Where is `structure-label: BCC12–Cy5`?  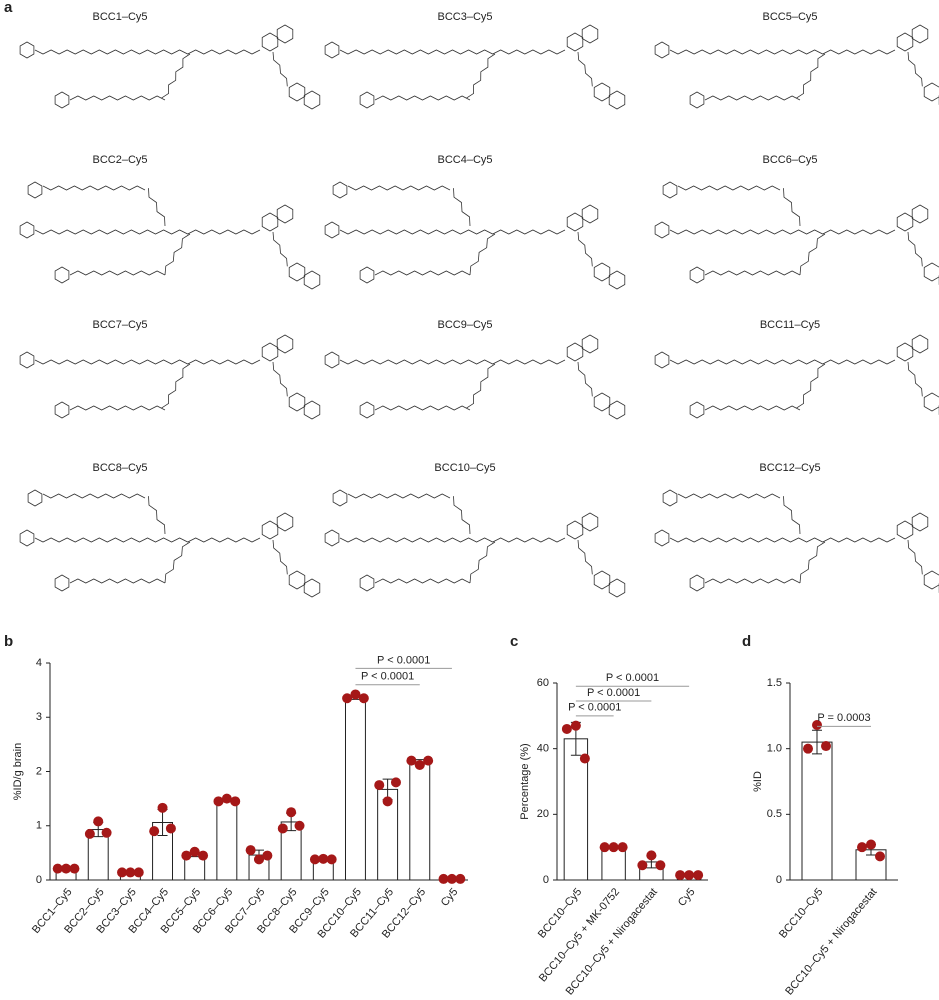 structure-label: BCC12–Cy5 is located at coordinates (789, 468).